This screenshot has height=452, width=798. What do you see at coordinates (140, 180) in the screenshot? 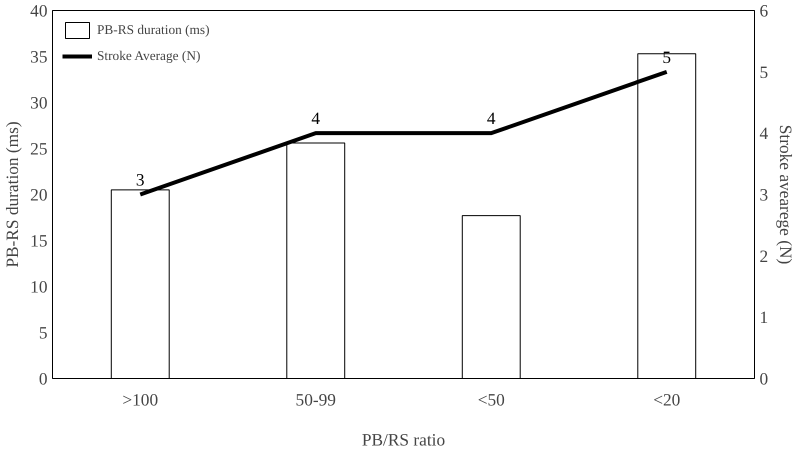
I see `data-label: 3` at bounding box center [140, 180].